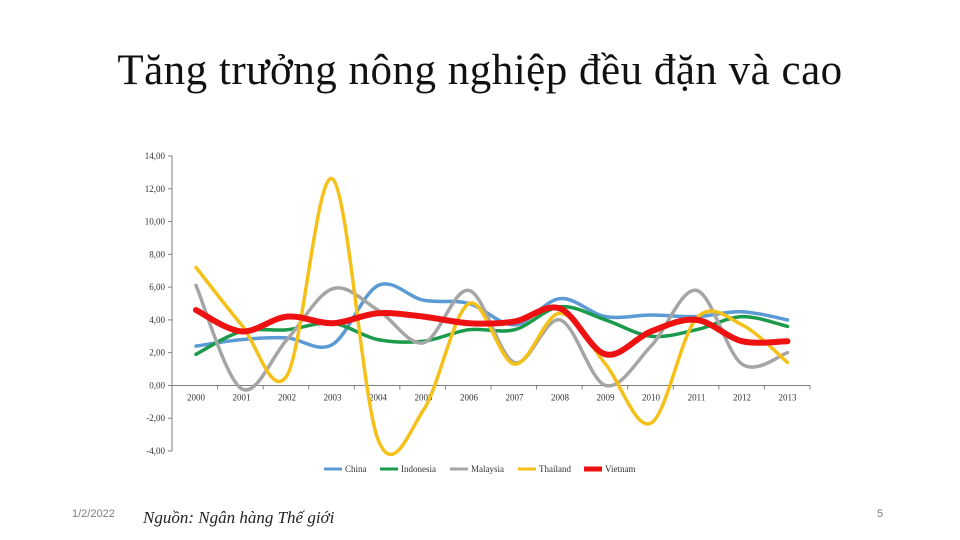 The width and height of the screenshot is (960, 540). What do you see at coordinates (555, 469) in the screenshot?
I see `legend-label-thailand: Thailand` at bounding box center [555, 469].